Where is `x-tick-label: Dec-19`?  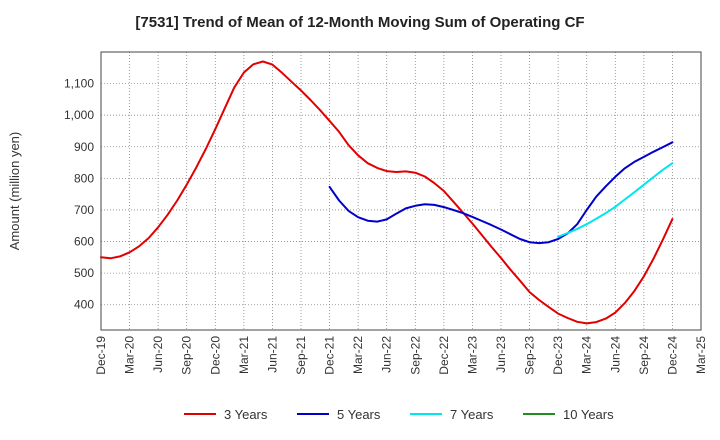 x-tick-label: Dec-19 is located at coordinates (101, 355).